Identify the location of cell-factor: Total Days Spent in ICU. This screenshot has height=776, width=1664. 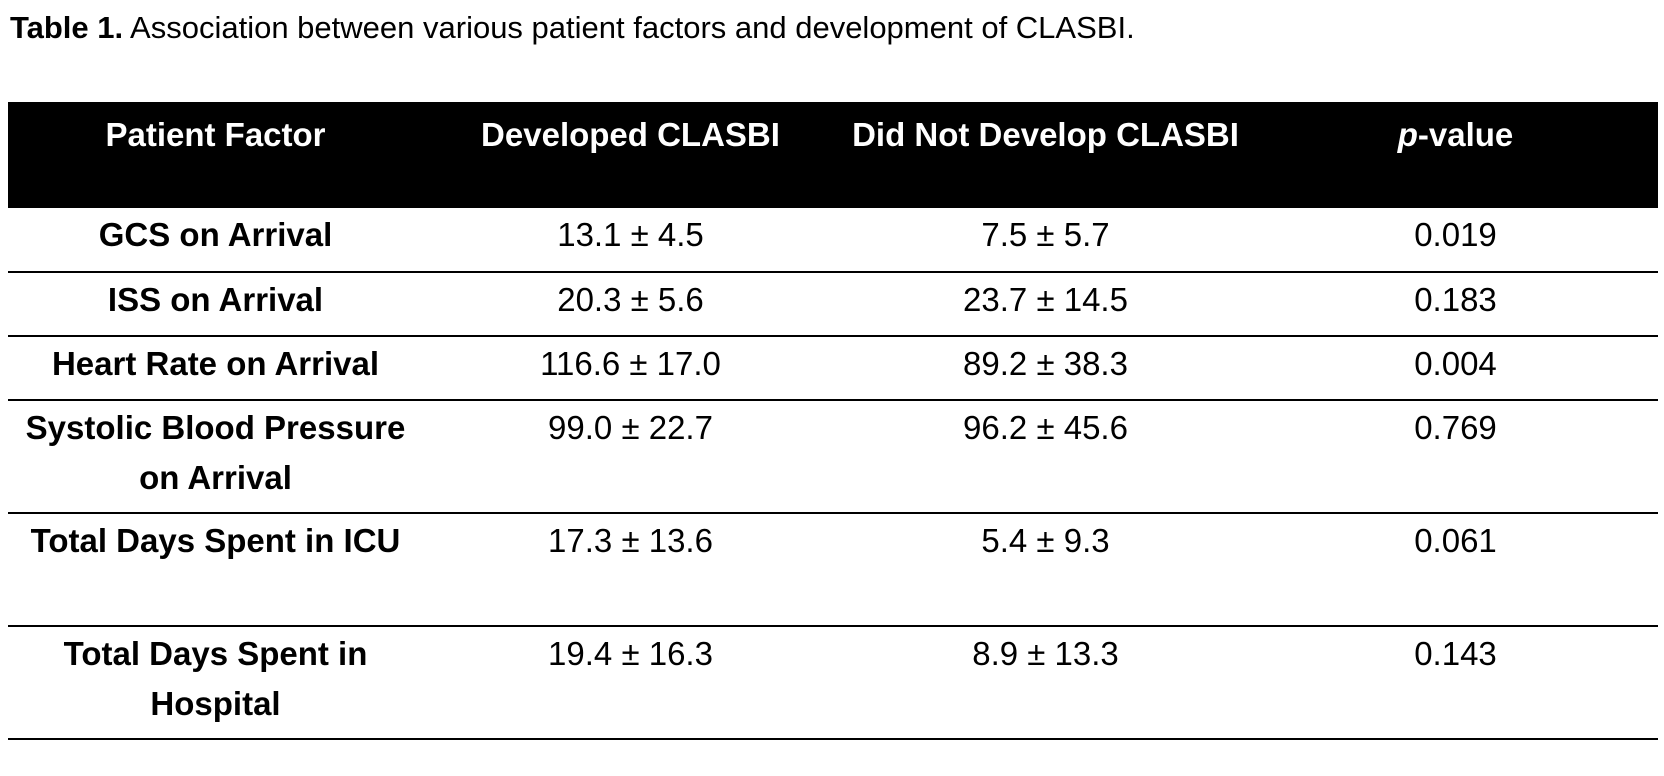
(215, 570).